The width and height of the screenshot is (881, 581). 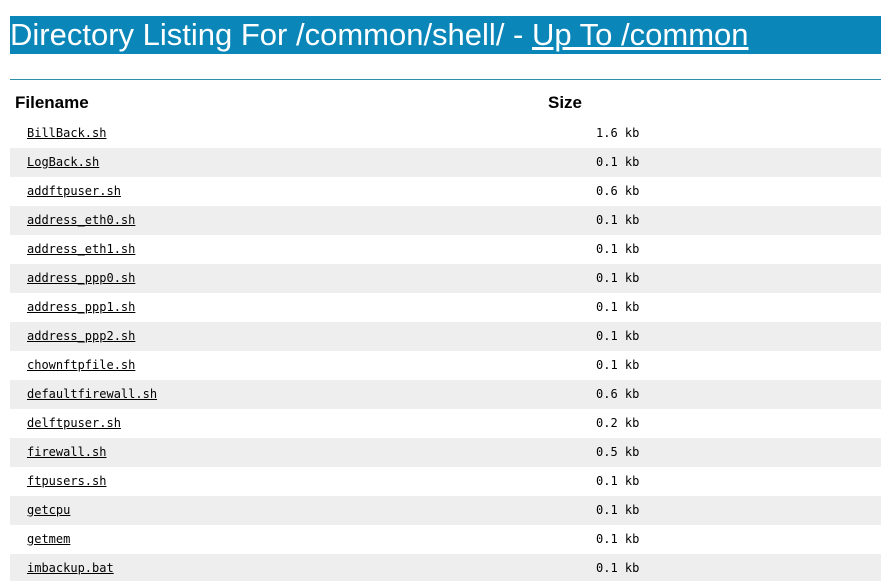 What do you see at coordinates (618, 452) in the screenshot?
I see `file-size: 0.5 kb` at bounding box center [618, 452].